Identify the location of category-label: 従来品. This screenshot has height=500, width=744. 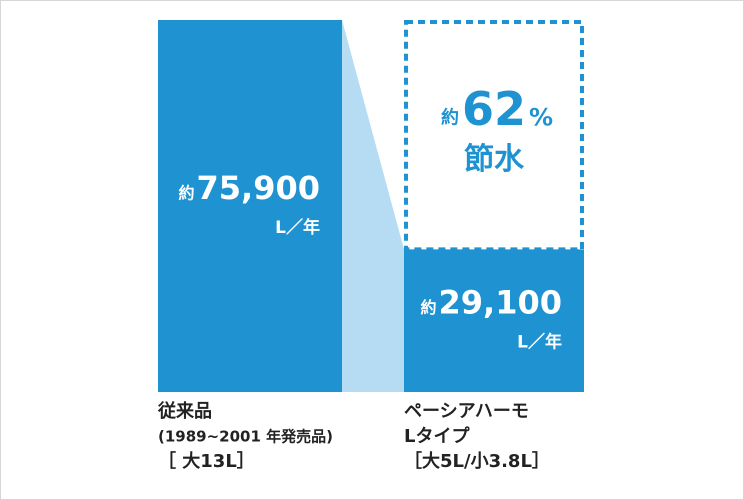
(184, 411).